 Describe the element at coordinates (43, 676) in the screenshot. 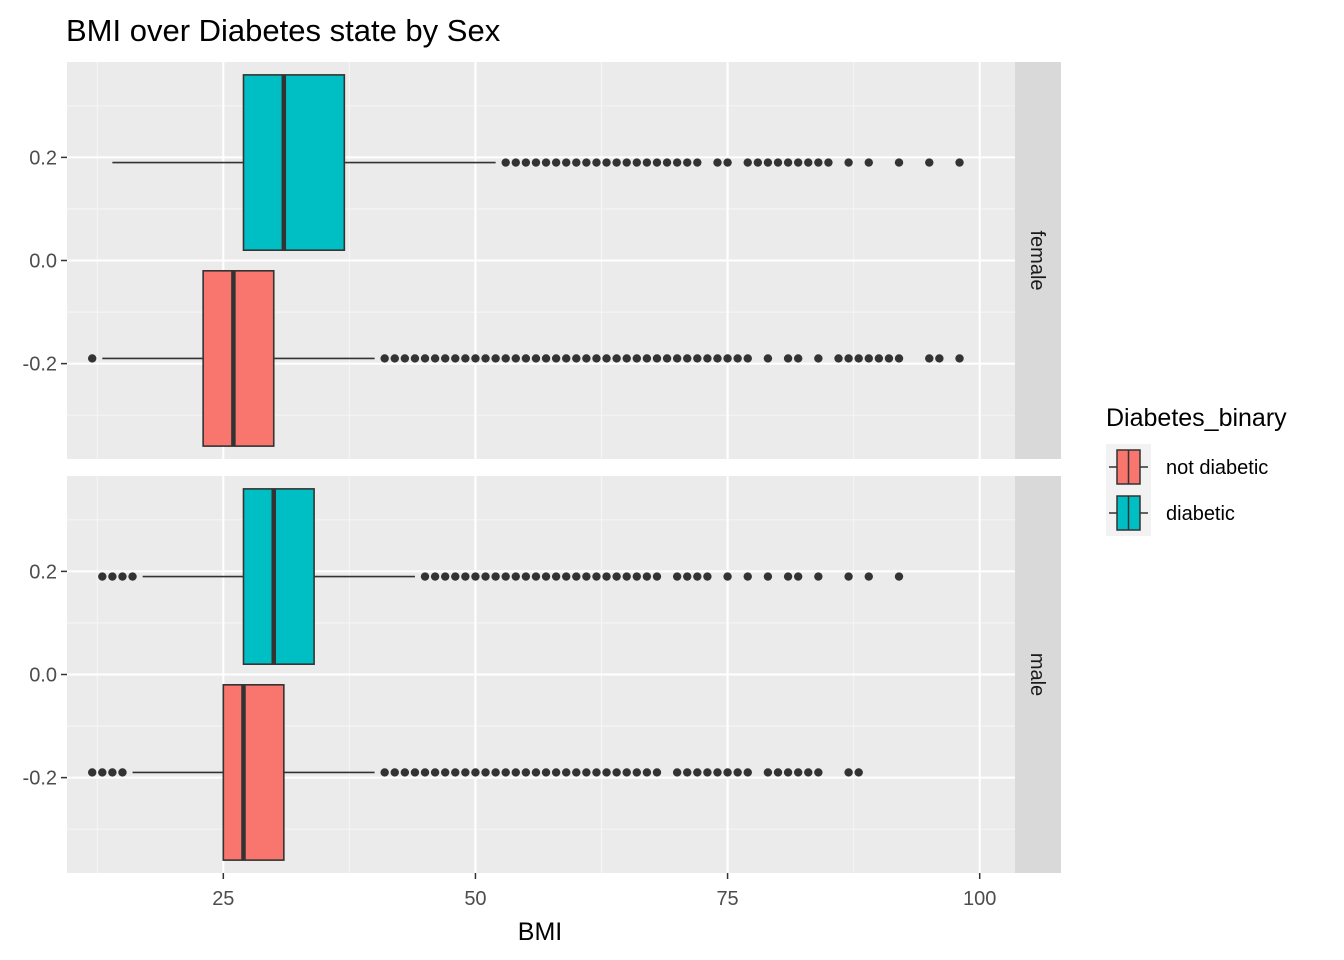

I see `y-tick-label: 0.0` at that location.